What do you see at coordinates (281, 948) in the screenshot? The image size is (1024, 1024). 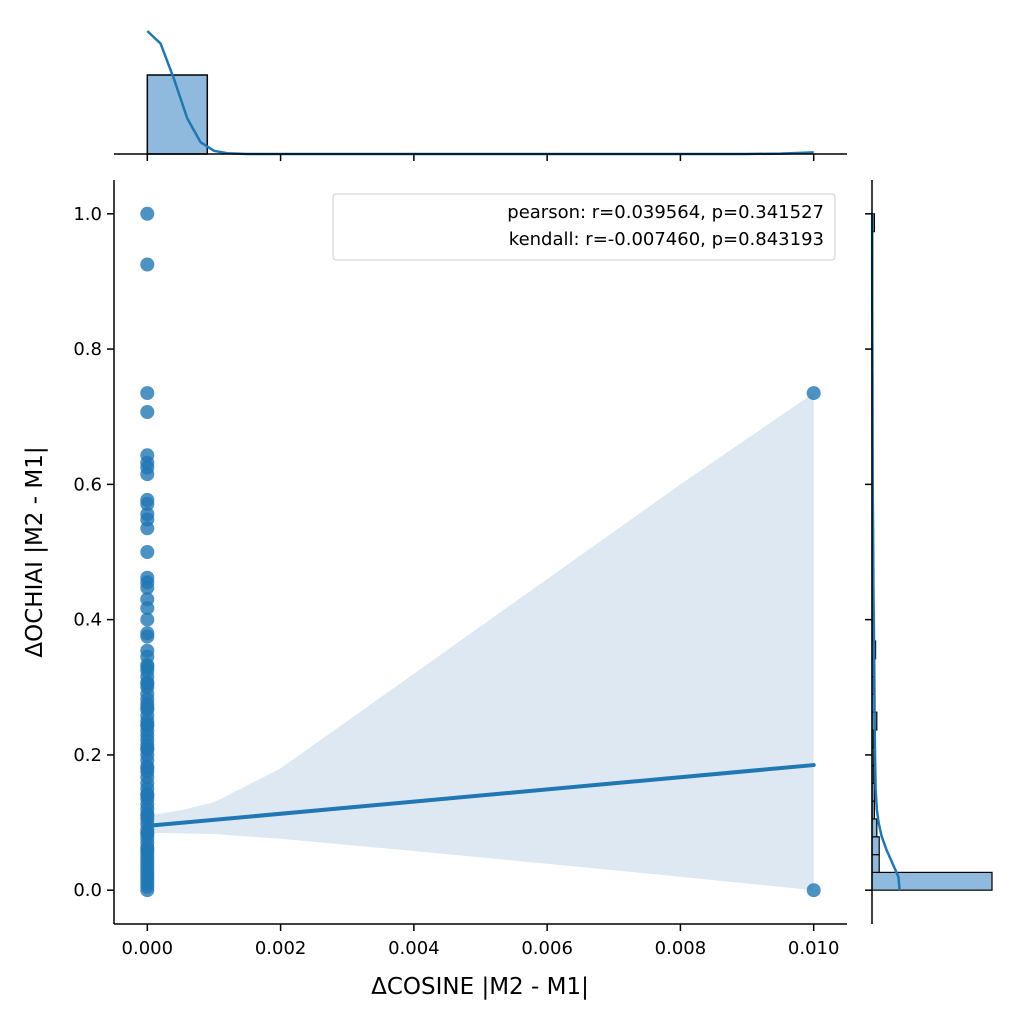 I see `x-tick-label: 0.002` at bounding box center [281, 948].